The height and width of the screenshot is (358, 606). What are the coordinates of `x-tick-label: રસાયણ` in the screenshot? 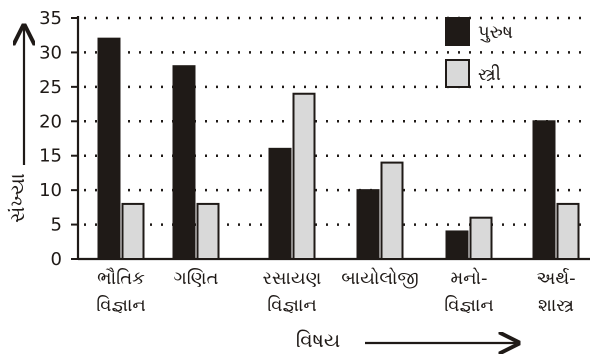 It's located at (292, 278).